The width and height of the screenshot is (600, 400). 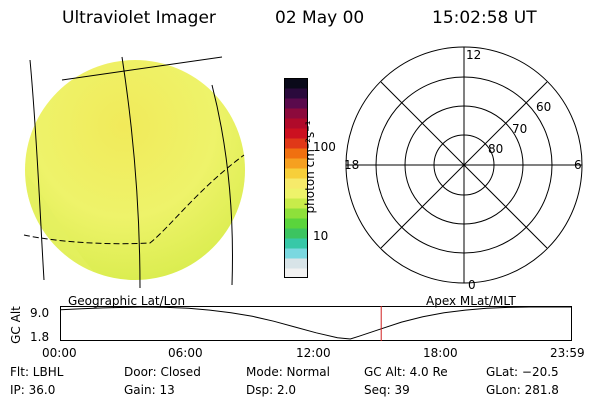 What do you see at coordinates (578, 165) in the screenshot?
I see `mlt-label-6: 6` at bounding box center [578, 165].